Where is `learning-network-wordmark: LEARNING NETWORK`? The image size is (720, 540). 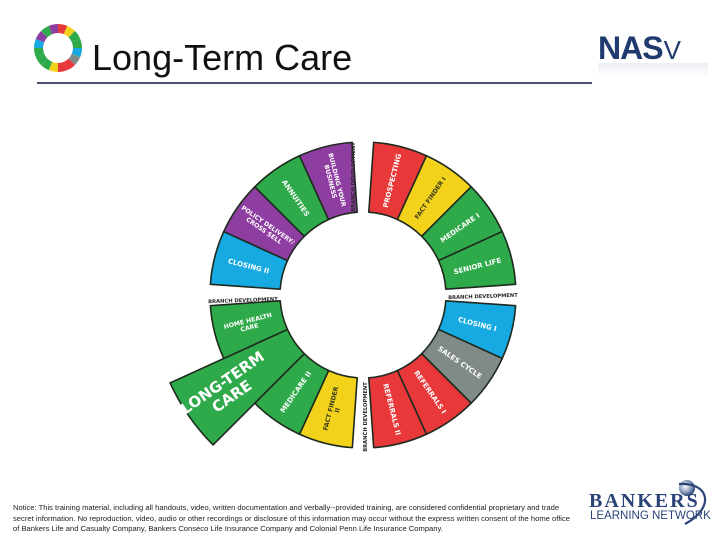
learning-network-wordmark: LEARNING NETWORK is located at coordinates (650, 516).